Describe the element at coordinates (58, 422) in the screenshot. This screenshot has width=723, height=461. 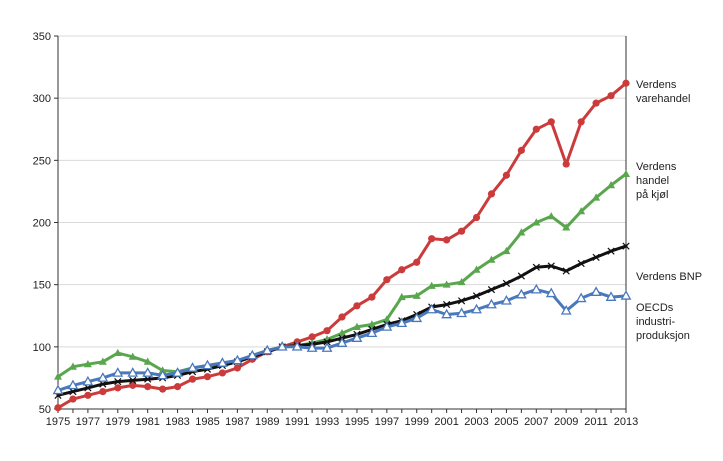
I see `x-tick-label: 1975` at that location.